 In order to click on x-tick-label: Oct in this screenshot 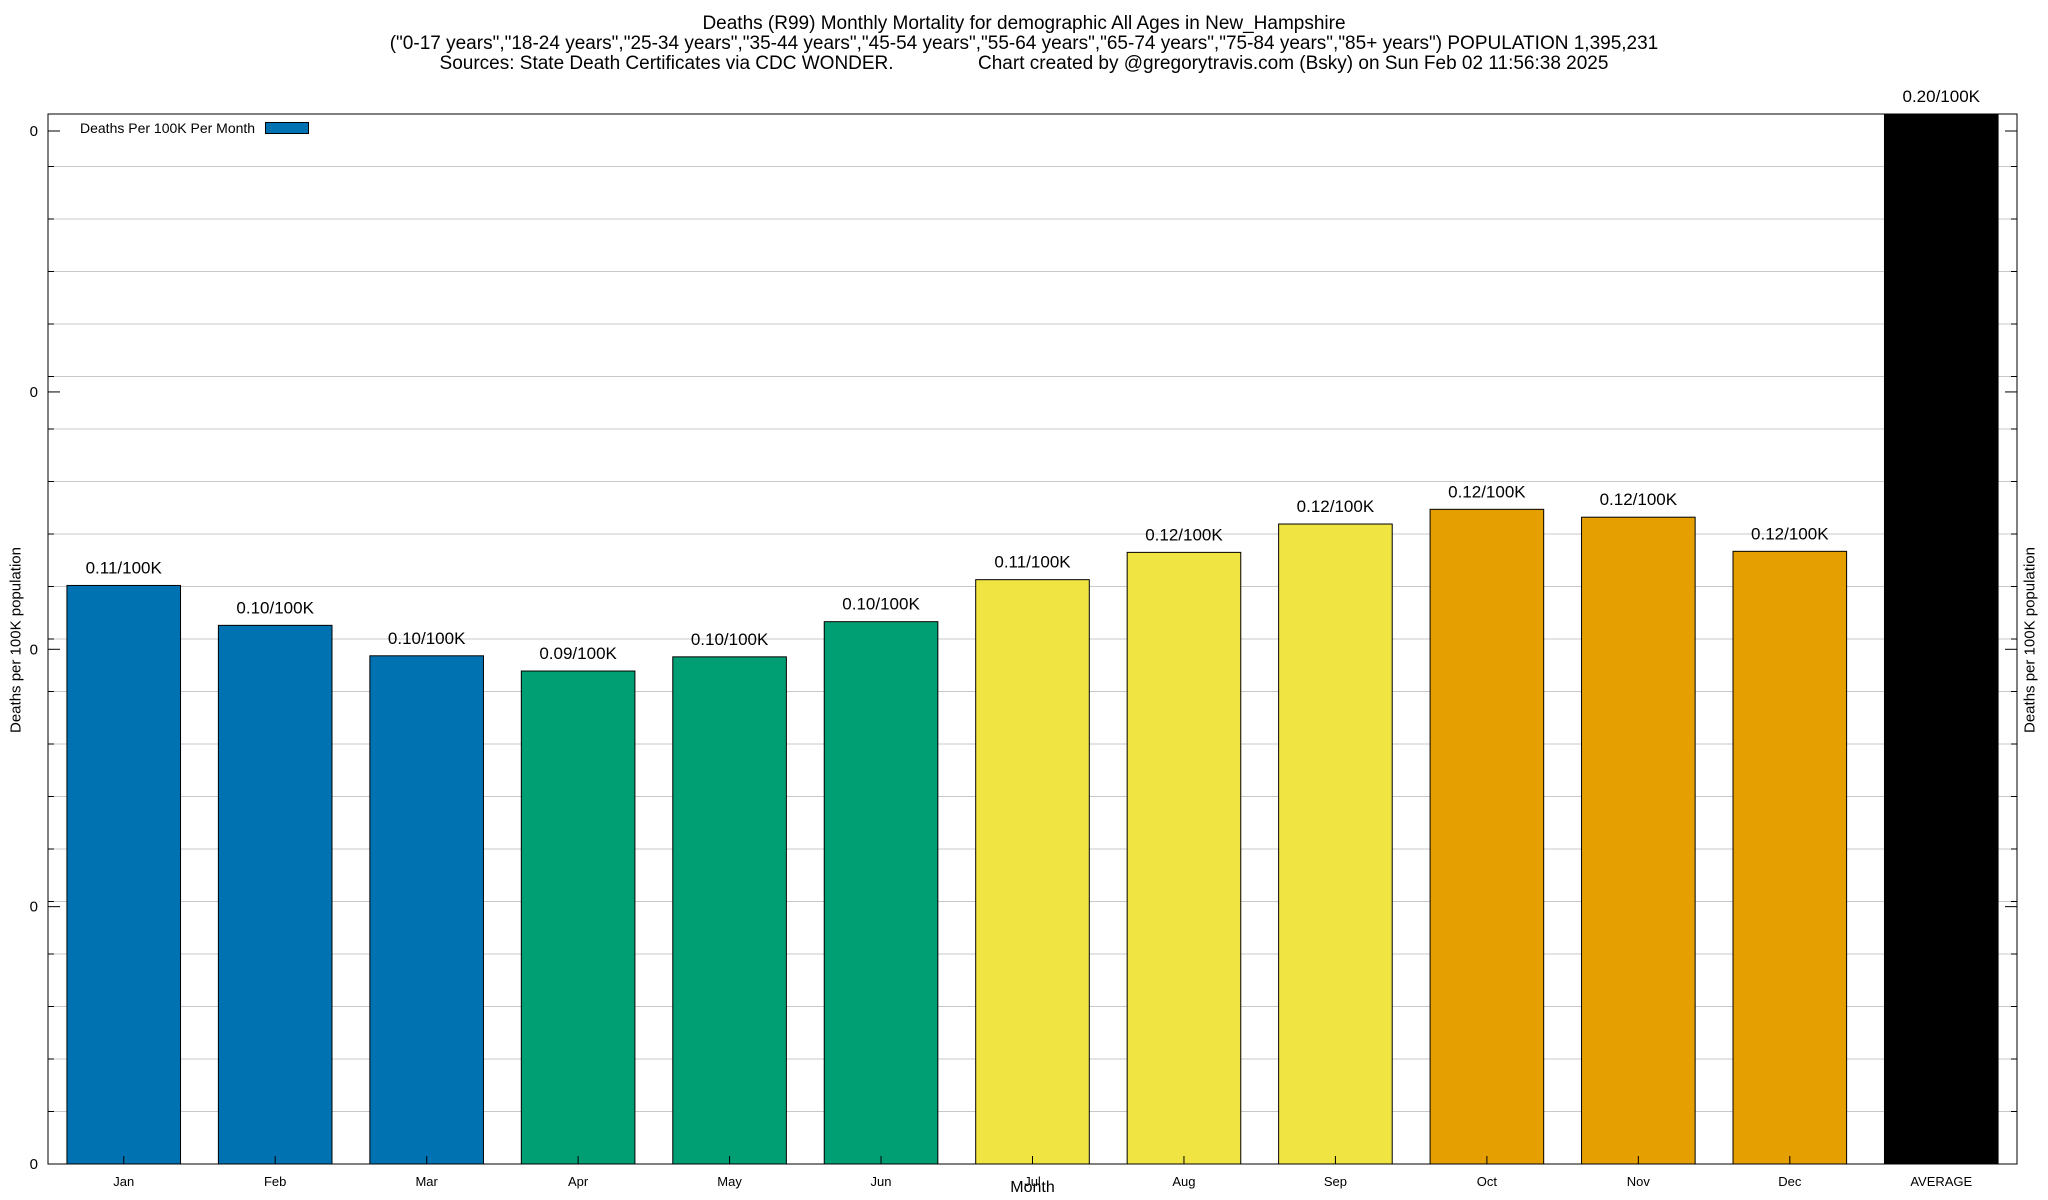, I will do `click(1487, 1181)`.